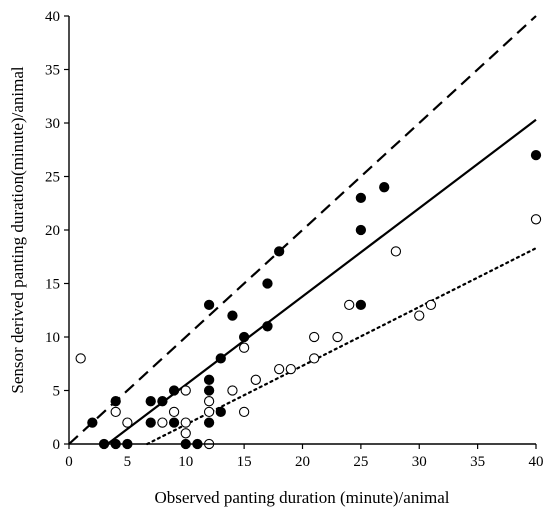 This screenshot has height=518, width=550. What do you see at coordinates (244, 462) in the screenshot?
I see `x-tick-label: 15` at bounding box center [244, 462].